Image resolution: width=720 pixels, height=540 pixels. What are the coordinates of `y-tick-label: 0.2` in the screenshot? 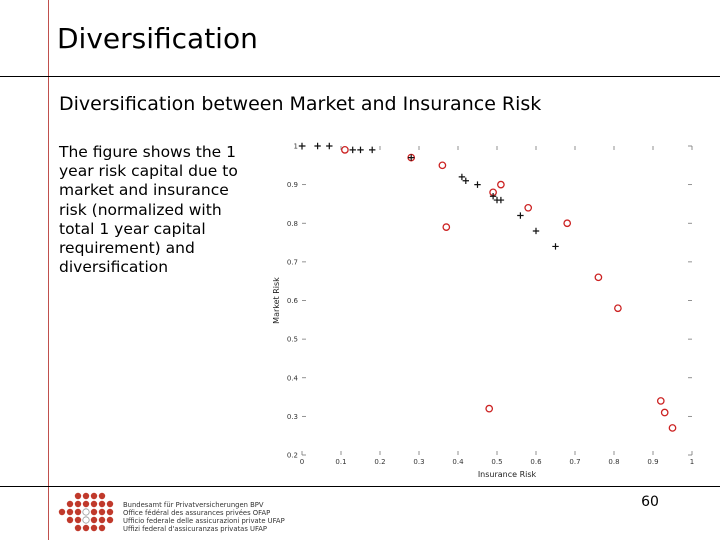 It's located at (292, 456).